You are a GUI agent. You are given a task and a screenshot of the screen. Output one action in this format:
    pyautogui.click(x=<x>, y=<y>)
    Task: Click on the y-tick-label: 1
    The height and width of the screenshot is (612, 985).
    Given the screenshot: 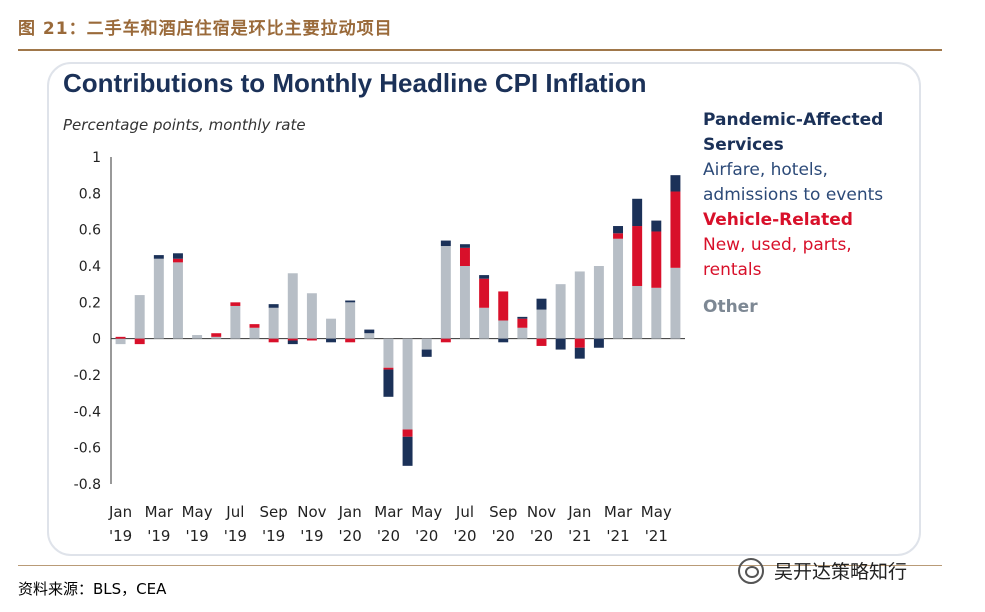 What is the action you would take?
    pyautogui.click(x=96, y=158)
    